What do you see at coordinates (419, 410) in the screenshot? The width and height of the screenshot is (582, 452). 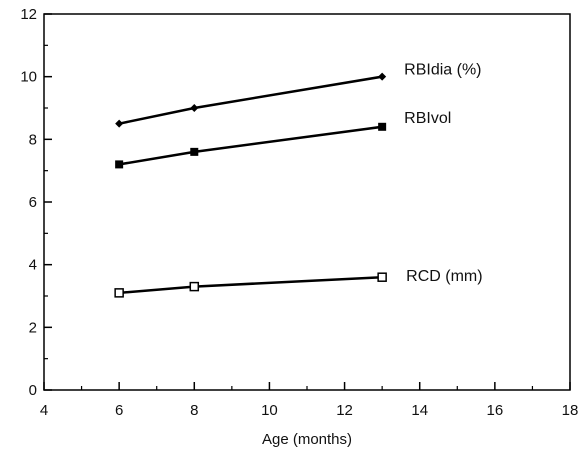 I see `x-tick-label: 14` at bounding box center [419, 410].